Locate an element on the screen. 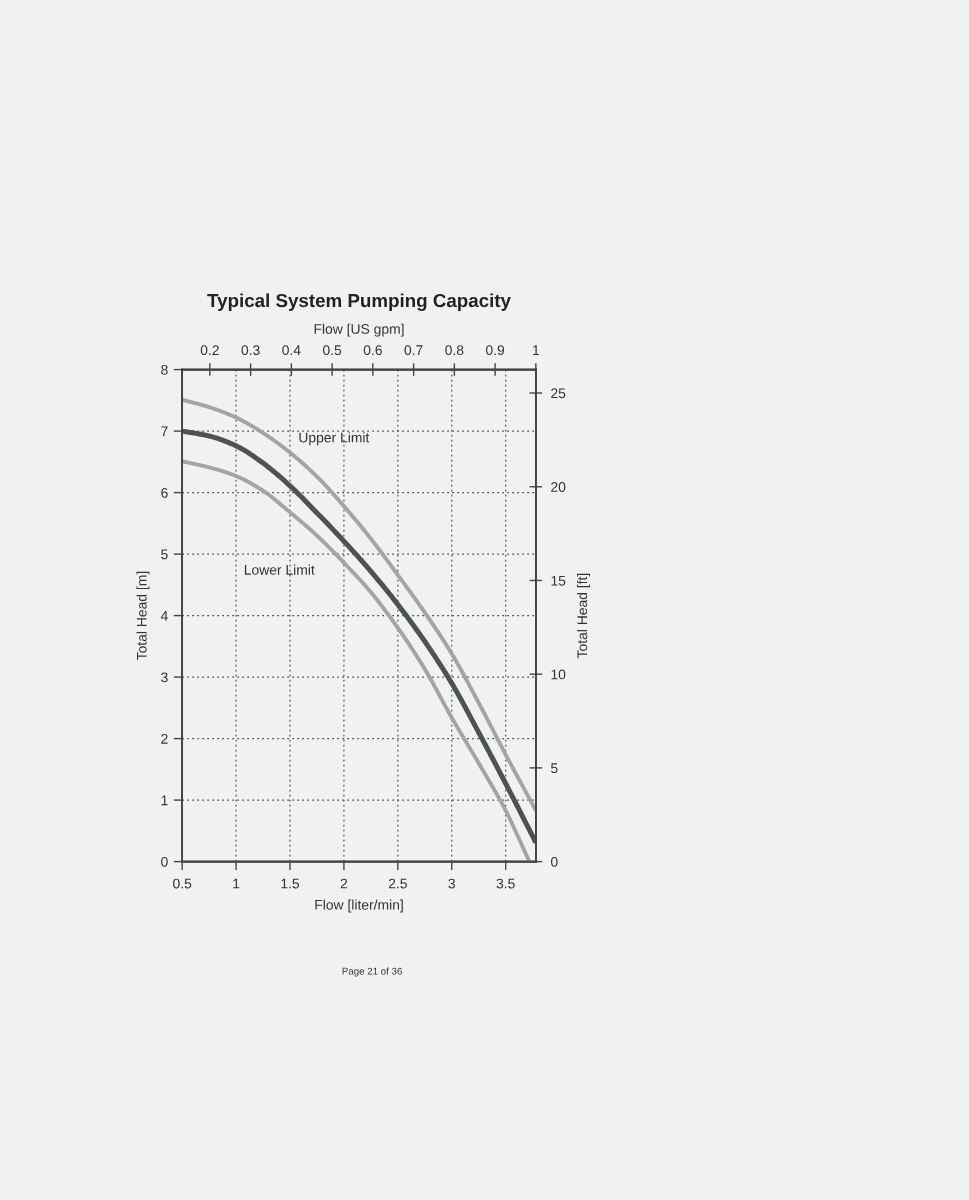  y2-tick-label: 0 is located at coordinates (554, 861).